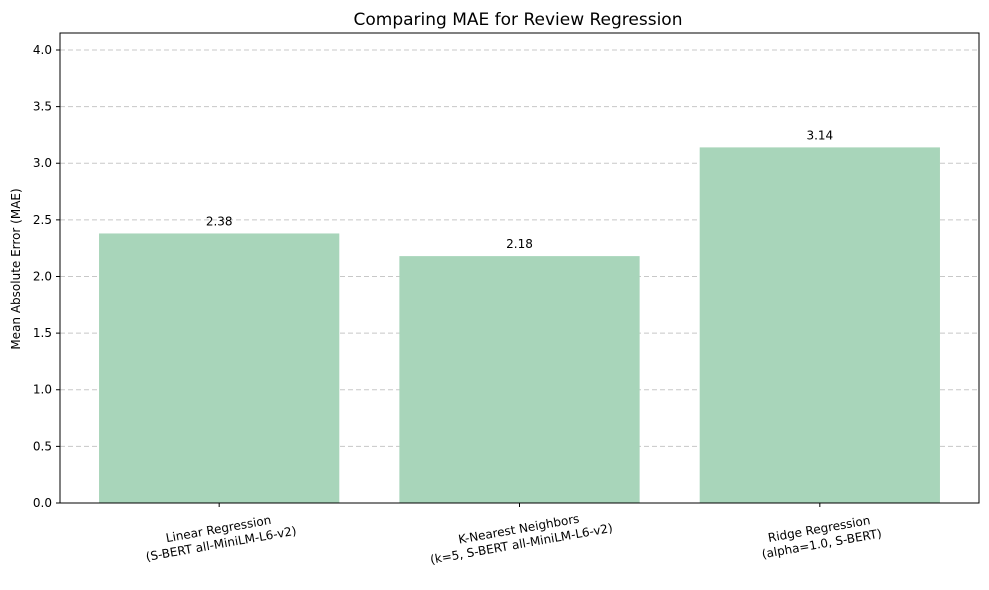 This screenshot has width=989, height=590. Describe the element at coordinates (42, 163) in the screenshot. I see `y-tick-label: 3.0` at that location.